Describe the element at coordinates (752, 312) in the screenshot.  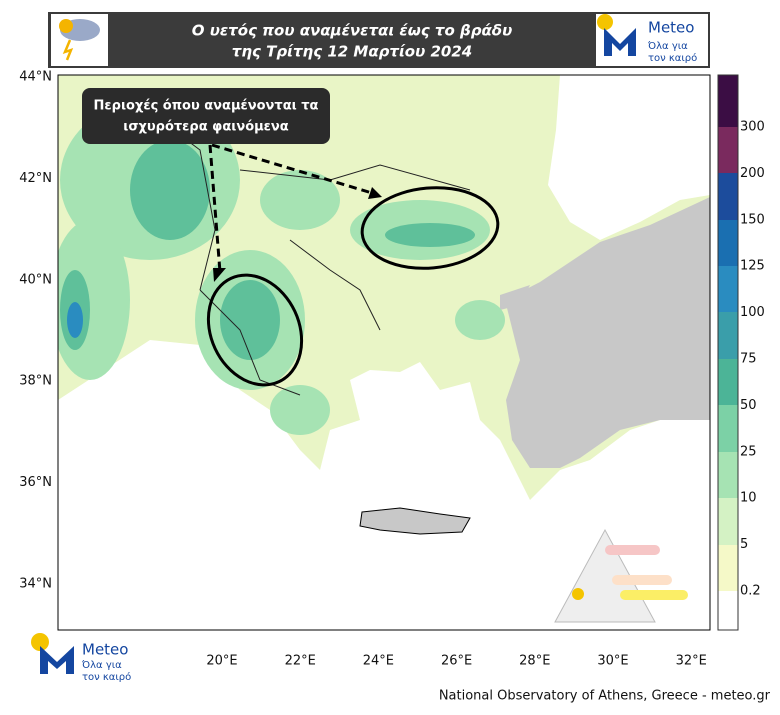
I see `colorbar-label: 100` at that location.